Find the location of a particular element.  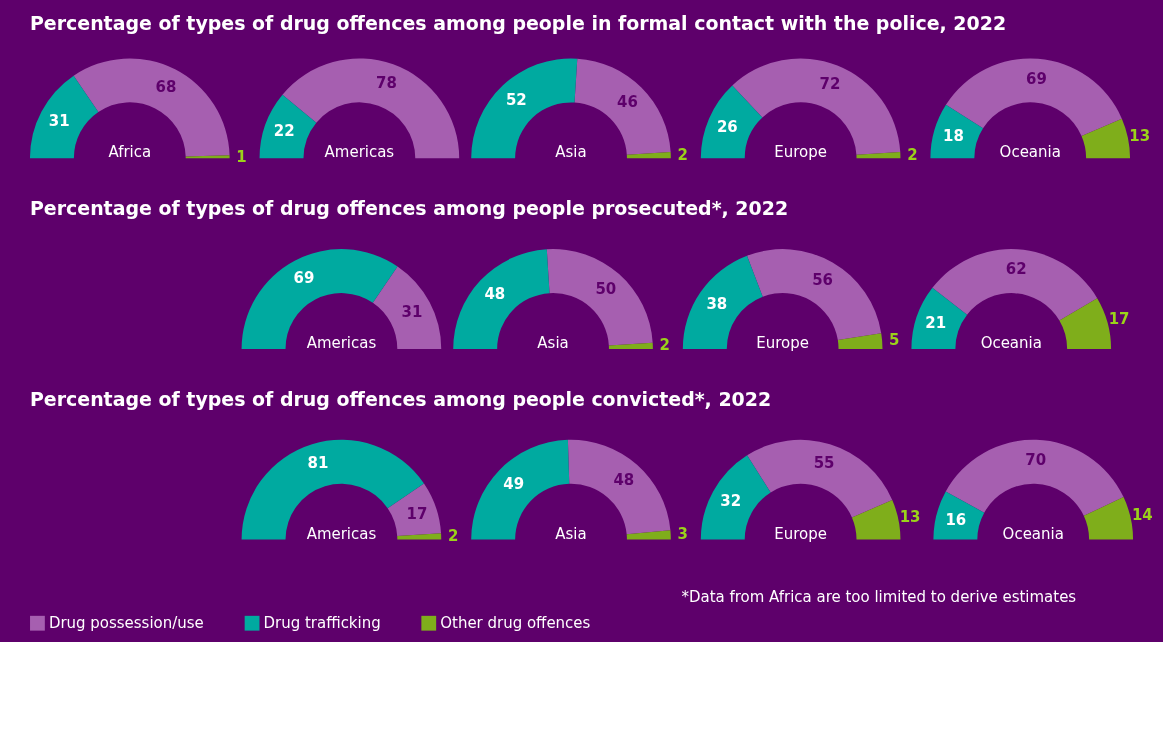

data-label: 16 is located at coordinates (956, 519).